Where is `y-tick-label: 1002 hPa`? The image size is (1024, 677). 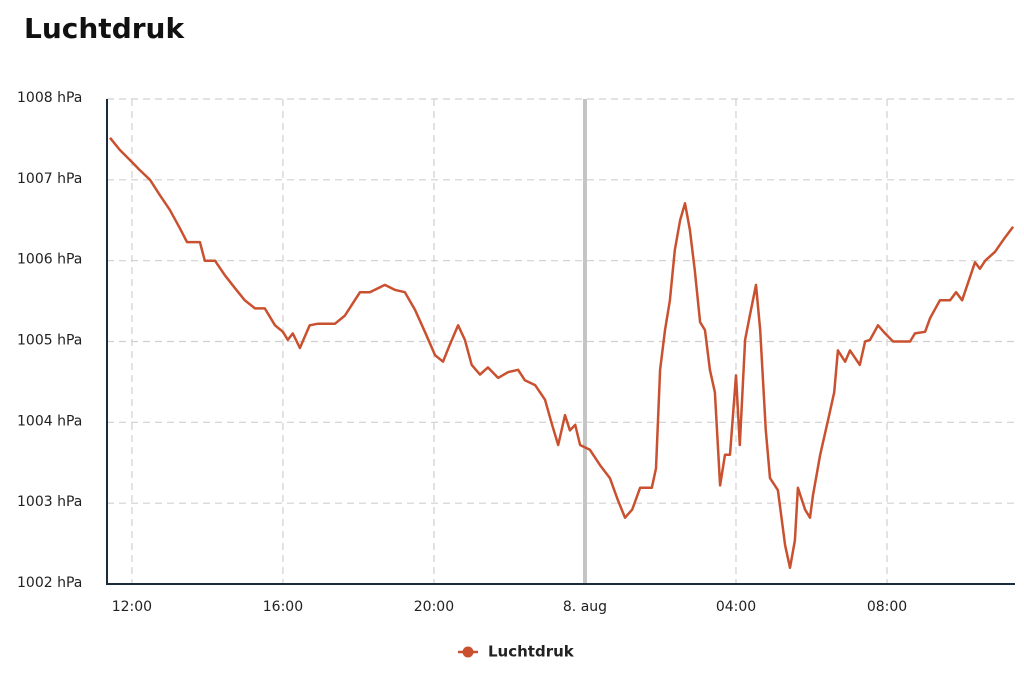
y-tick-label: 1002 hPa is located at coordinates (49, 583).